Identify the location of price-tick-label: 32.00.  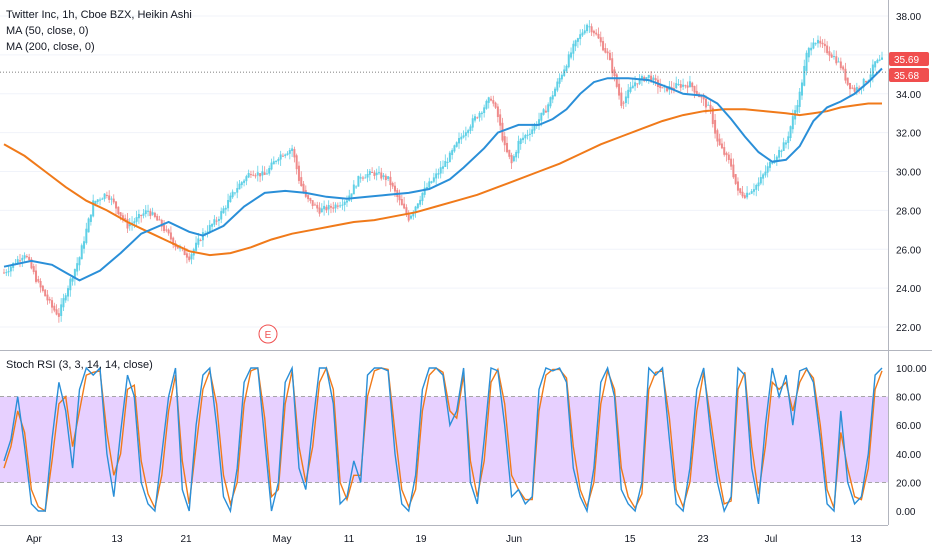
(908, 134).